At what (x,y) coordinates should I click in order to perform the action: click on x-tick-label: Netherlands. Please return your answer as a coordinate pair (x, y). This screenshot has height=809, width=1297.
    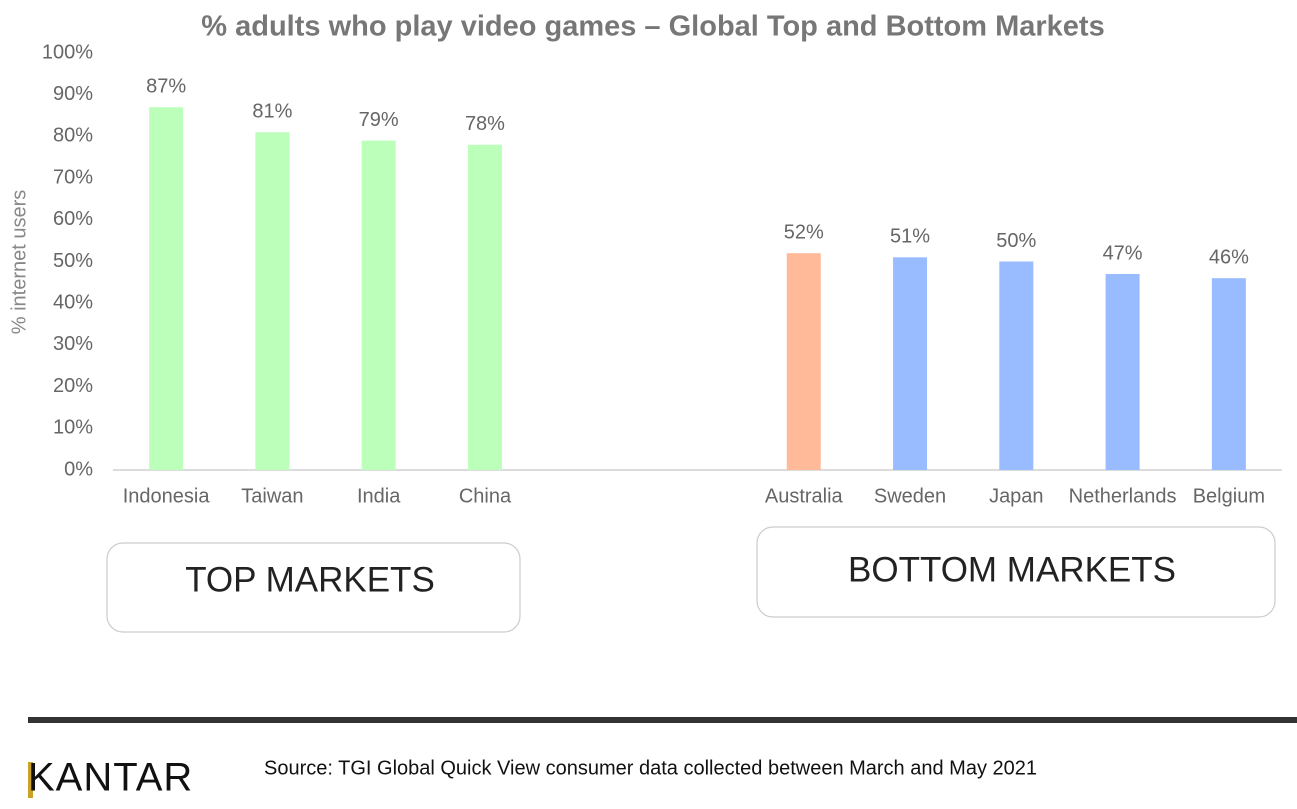
    Looking at the image, I should click on (1123, 496).